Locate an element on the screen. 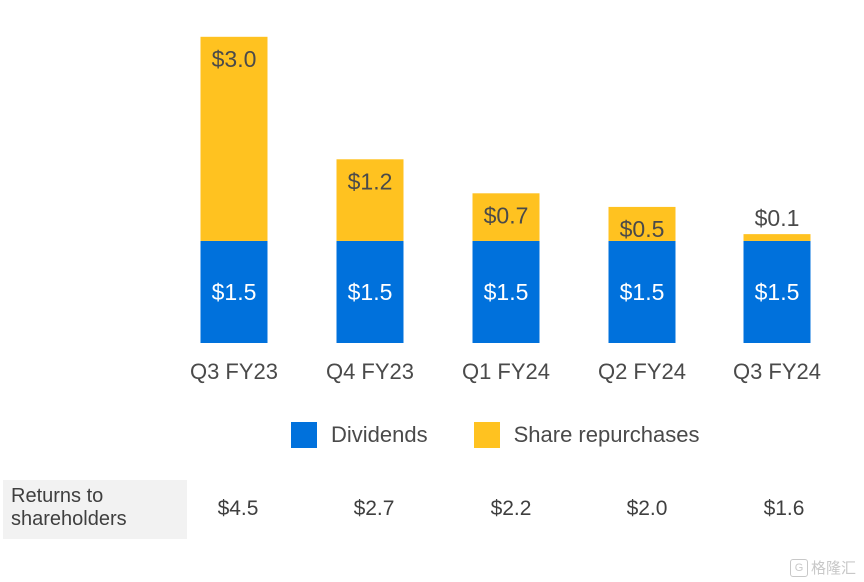 This screenshot has width=864, height=582. data-label-share-repurchases: $0.5 is located at coordinates (642, 229).